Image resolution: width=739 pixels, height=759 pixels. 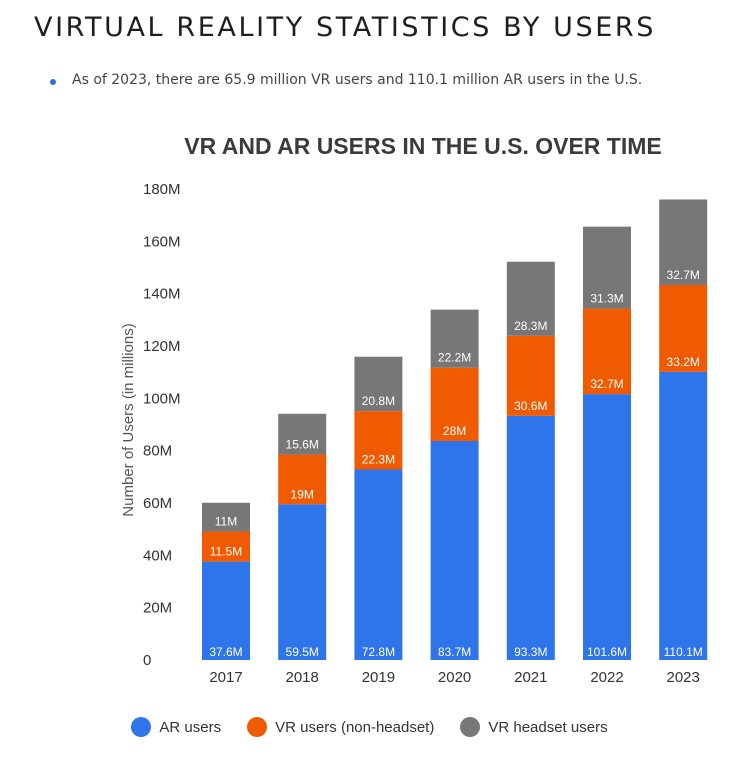 I want to click on bar-data-label: 11.5M, so click(x=226, y=552).